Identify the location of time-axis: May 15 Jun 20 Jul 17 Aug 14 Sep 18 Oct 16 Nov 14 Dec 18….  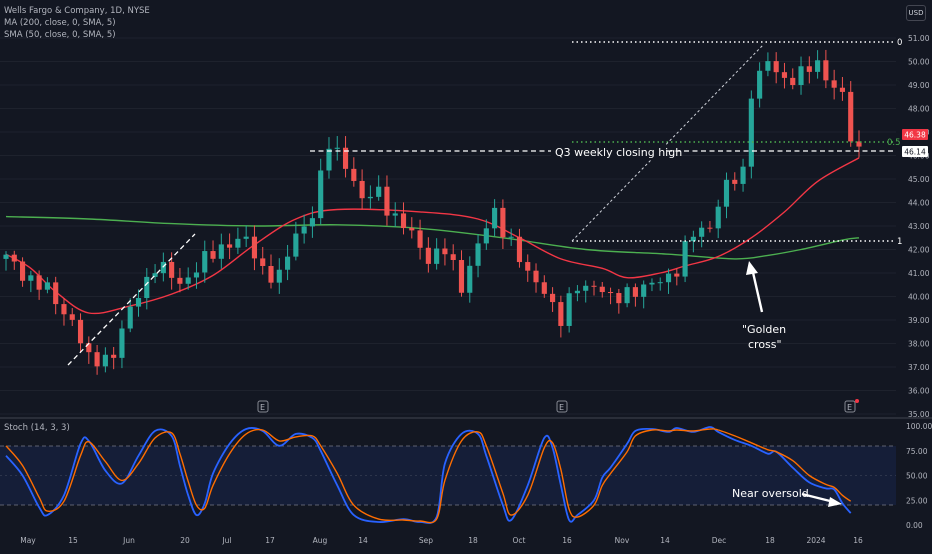
(441, 540).